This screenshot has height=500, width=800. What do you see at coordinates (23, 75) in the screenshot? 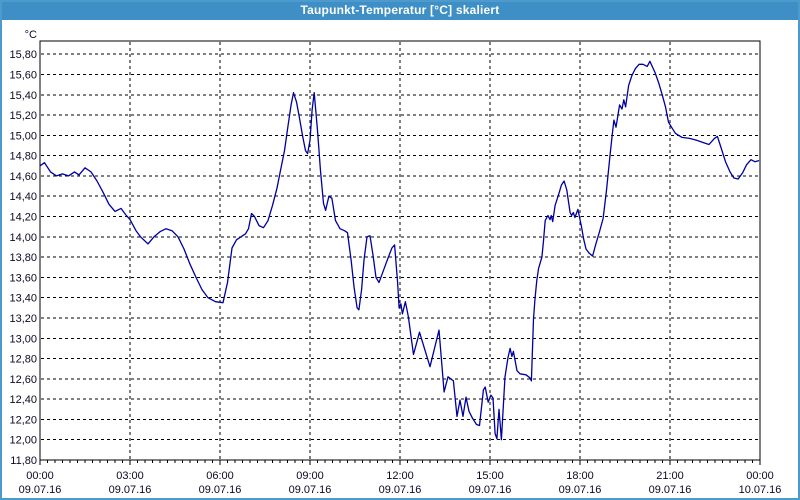
I see `y-tick-label: 15,60` at bounding box center [23, 75].